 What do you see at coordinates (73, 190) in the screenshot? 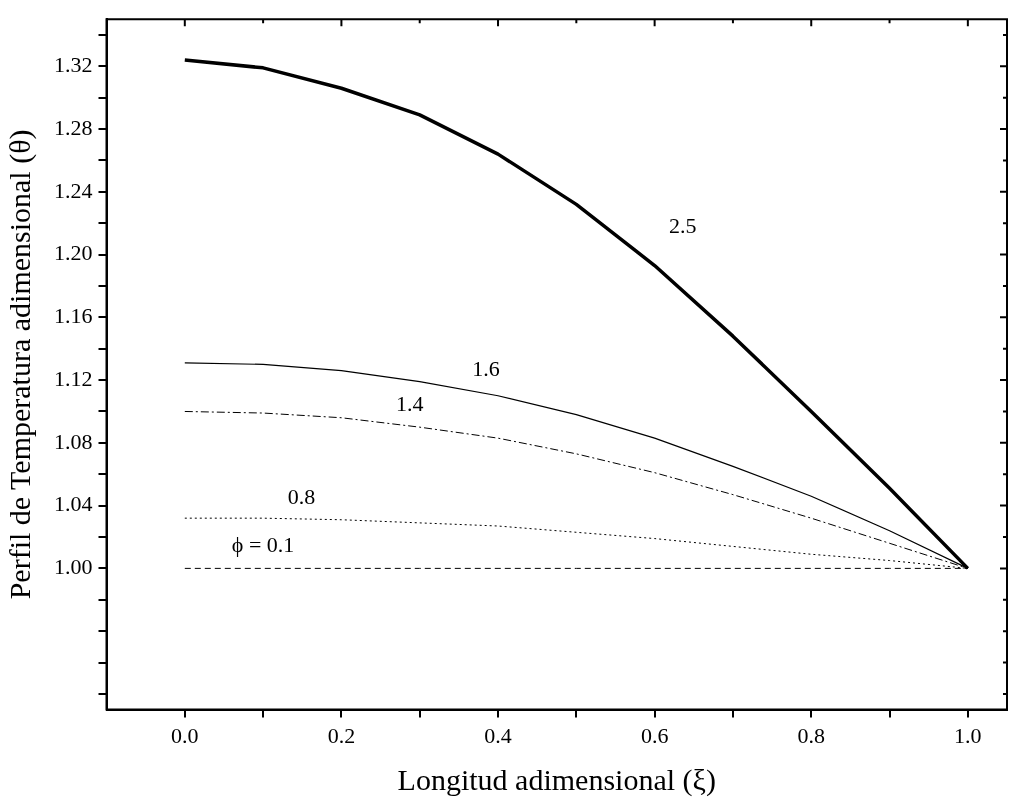
I see `y-tick-label: 1.24` at bounding box center [73, 190].